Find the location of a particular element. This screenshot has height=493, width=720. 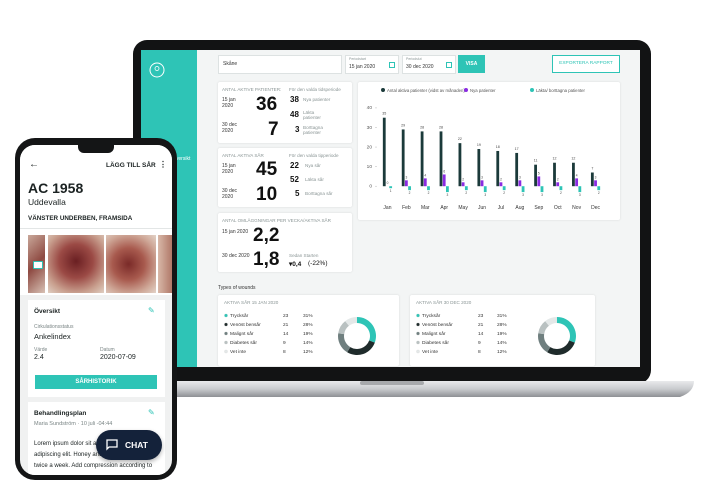

item-value: 38 is located at coordinates (294, 99).